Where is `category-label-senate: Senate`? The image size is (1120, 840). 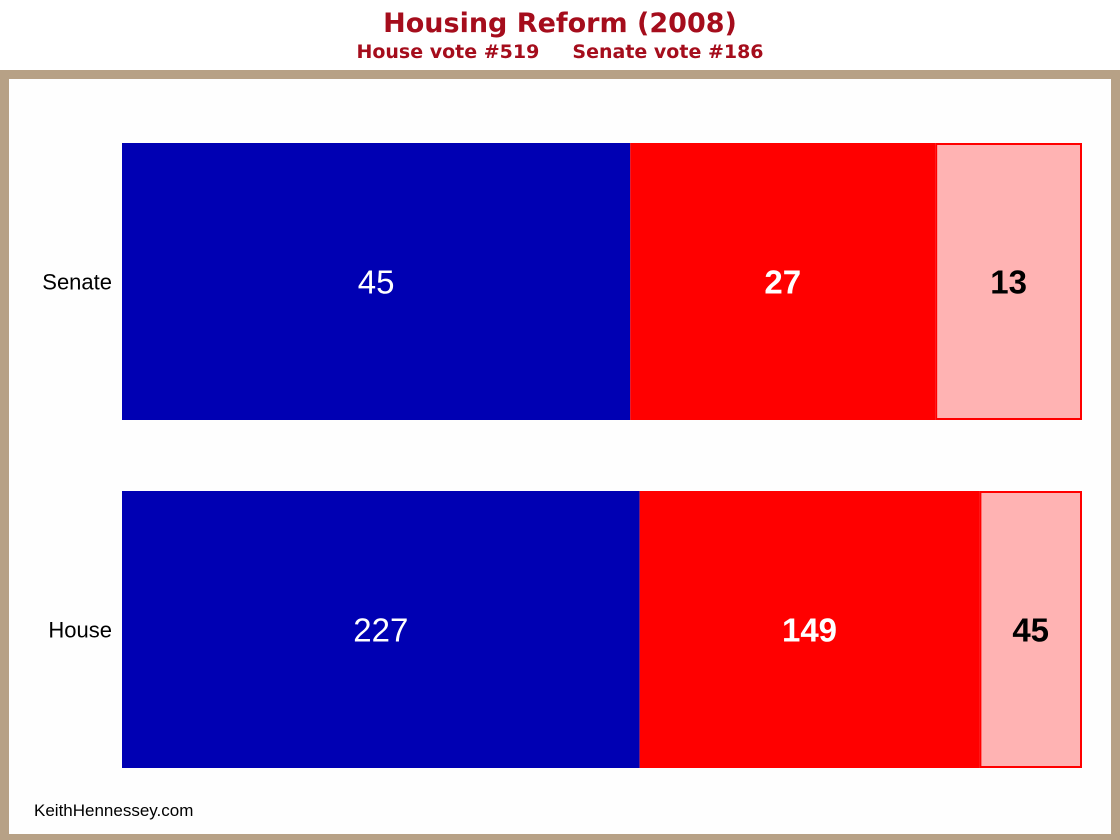
category-label-senate: Senate is located at coordinates (77, 282).